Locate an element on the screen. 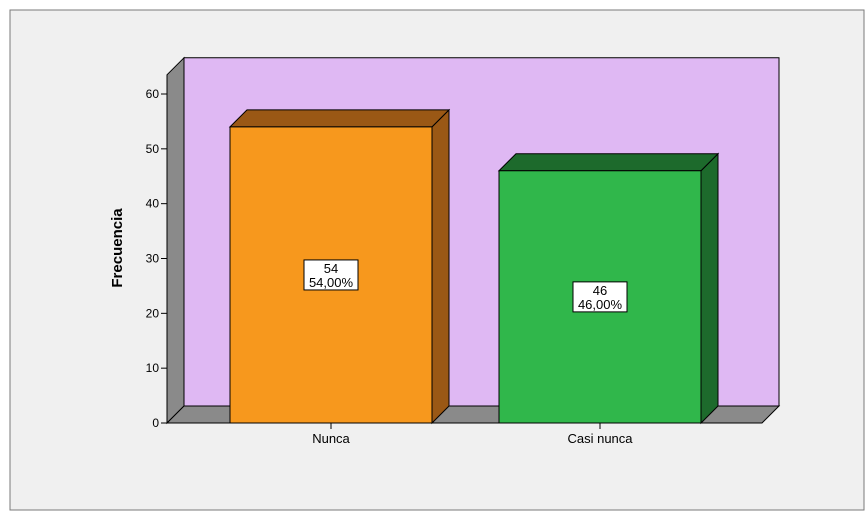 This screenshot has width=868, height=514. y-tick-label: 40 is located at coordinates (153, 204).